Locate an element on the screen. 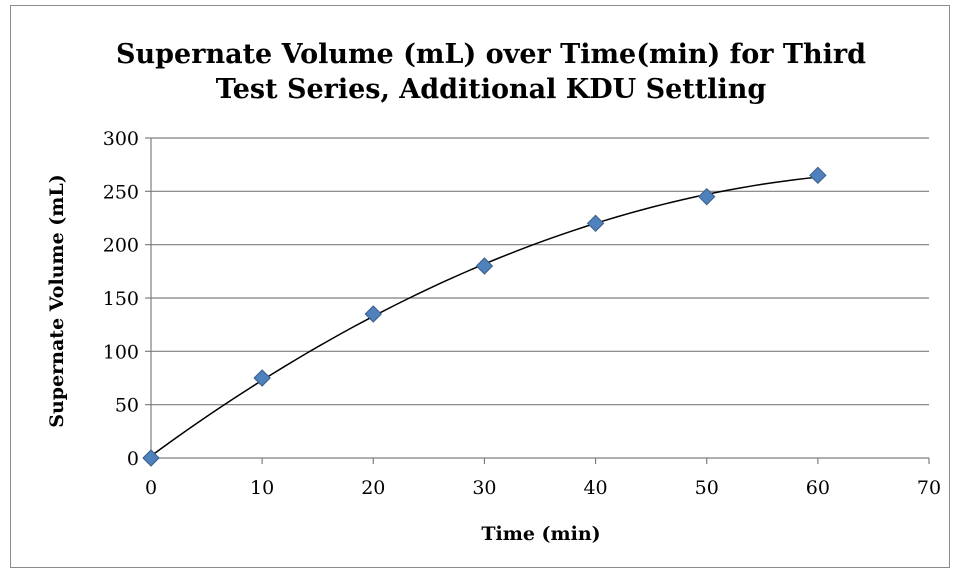 The height and width of the screenshot is (574, 959). x-tick-label: 50 is located at coordinates (707, 488).